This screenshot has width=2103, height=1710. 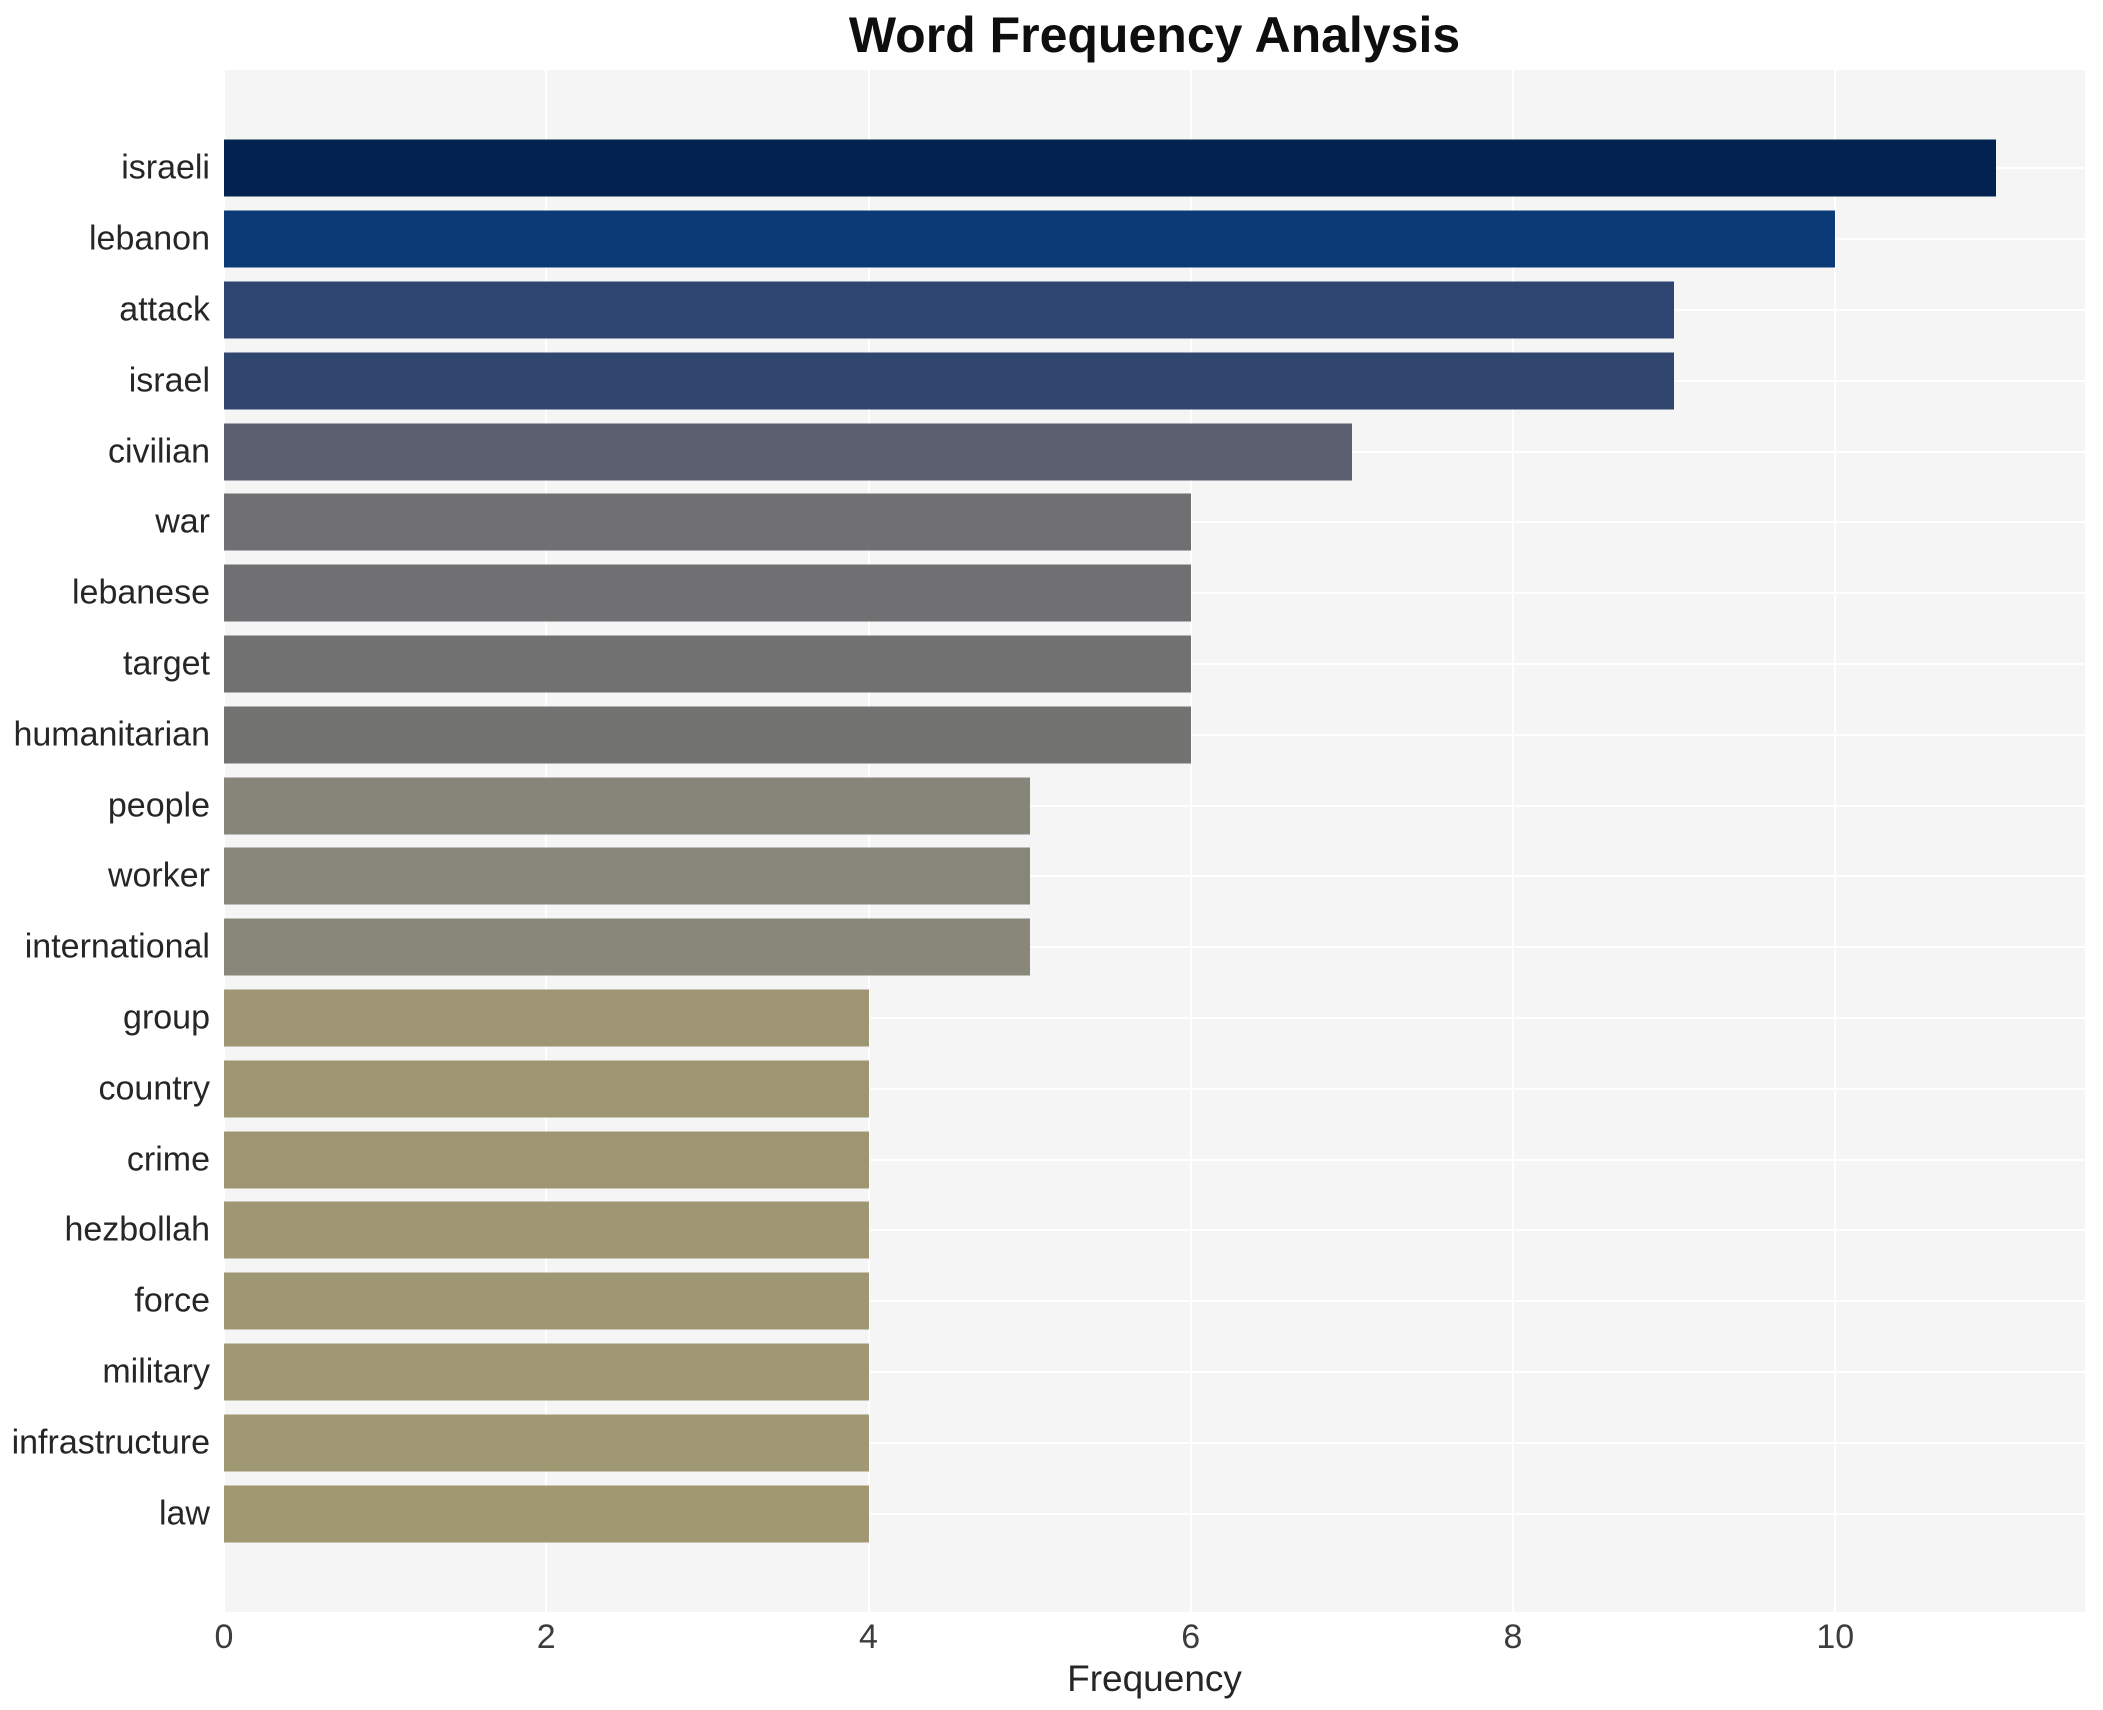 I want to click on bar-force, so click(x=546, y=1301).